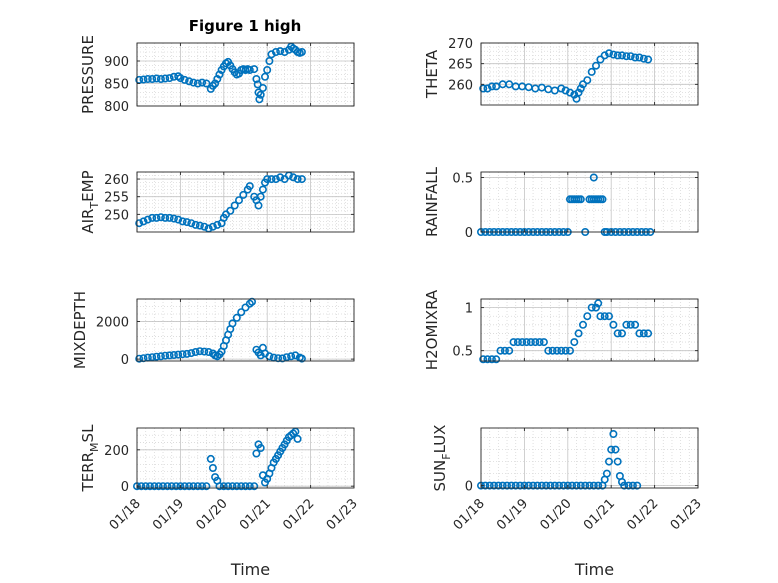 This screenshot has height=583, width=778. Describe the element at coordinates (432, 74) in the screenshot. I see `y-axis-label: THETA` at that location.